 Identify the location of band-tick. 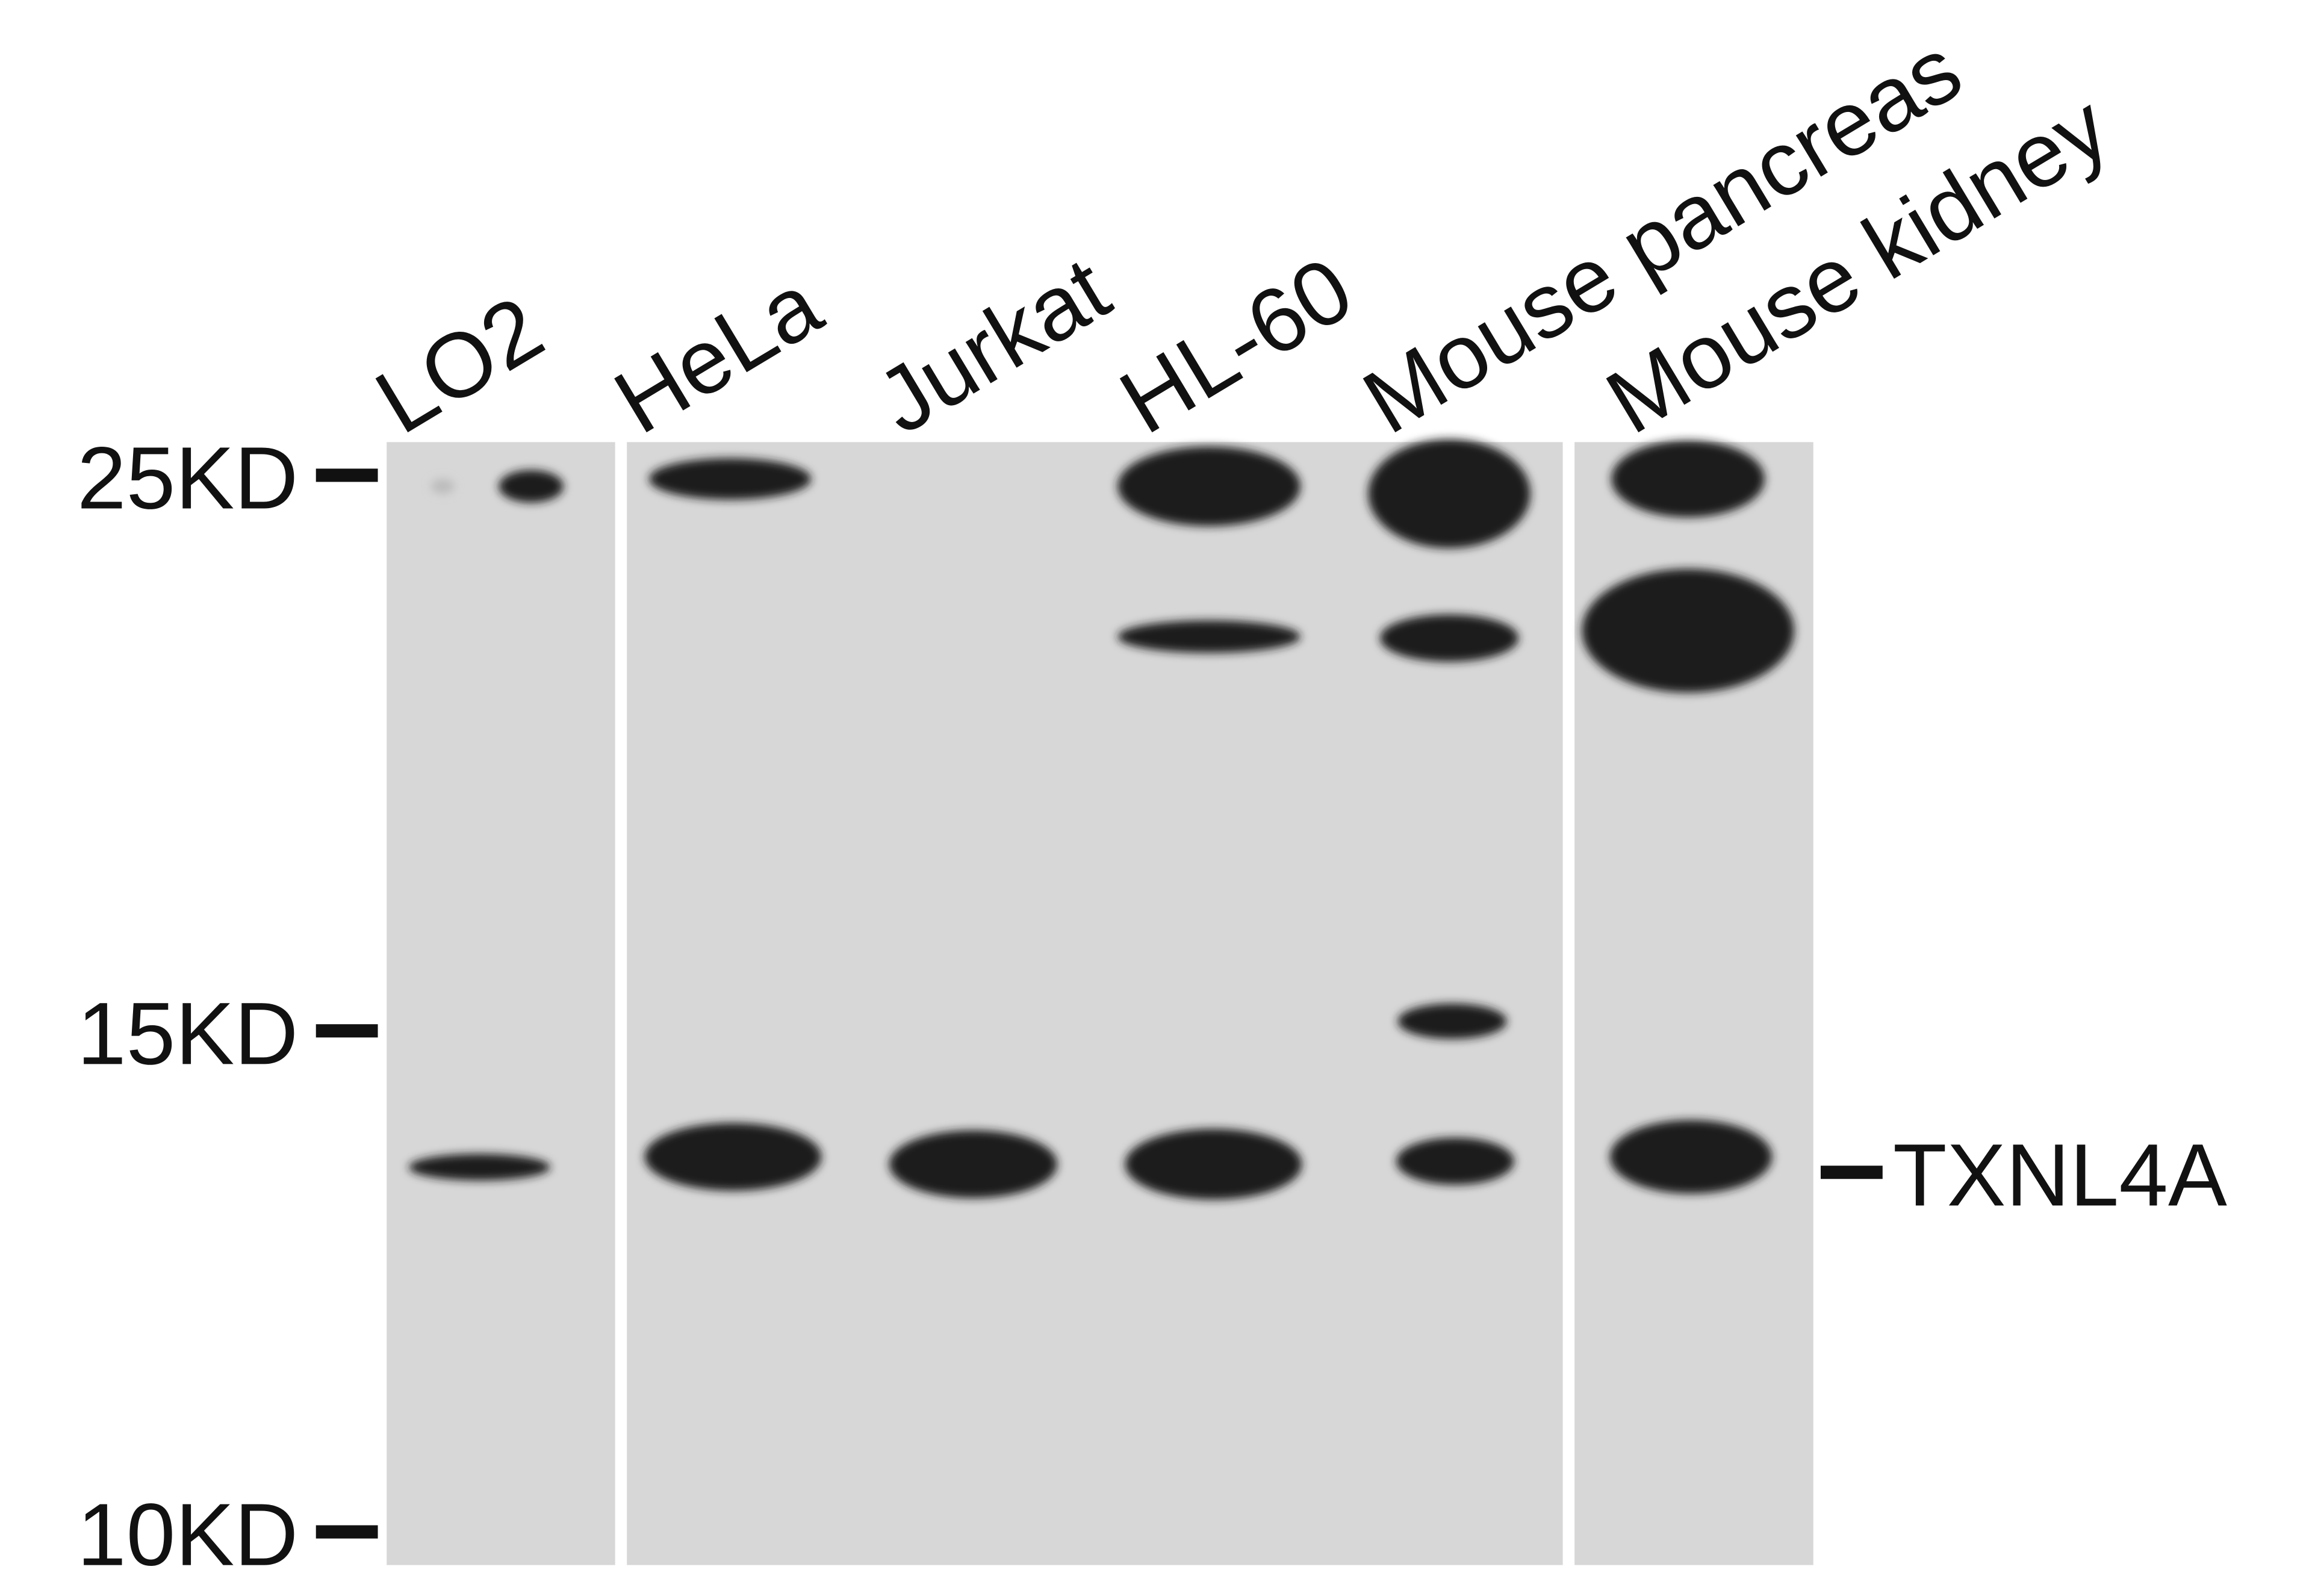
(1851, 1172).